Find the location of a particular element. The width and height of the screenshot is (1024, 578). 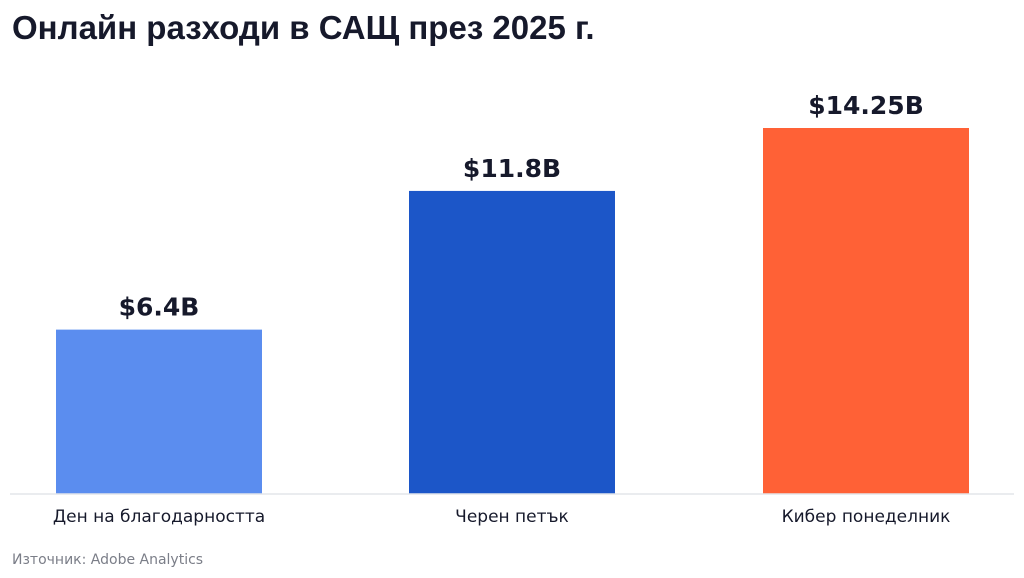

category-label-1: Ден на благодарността is located at coordinates (159, 517).